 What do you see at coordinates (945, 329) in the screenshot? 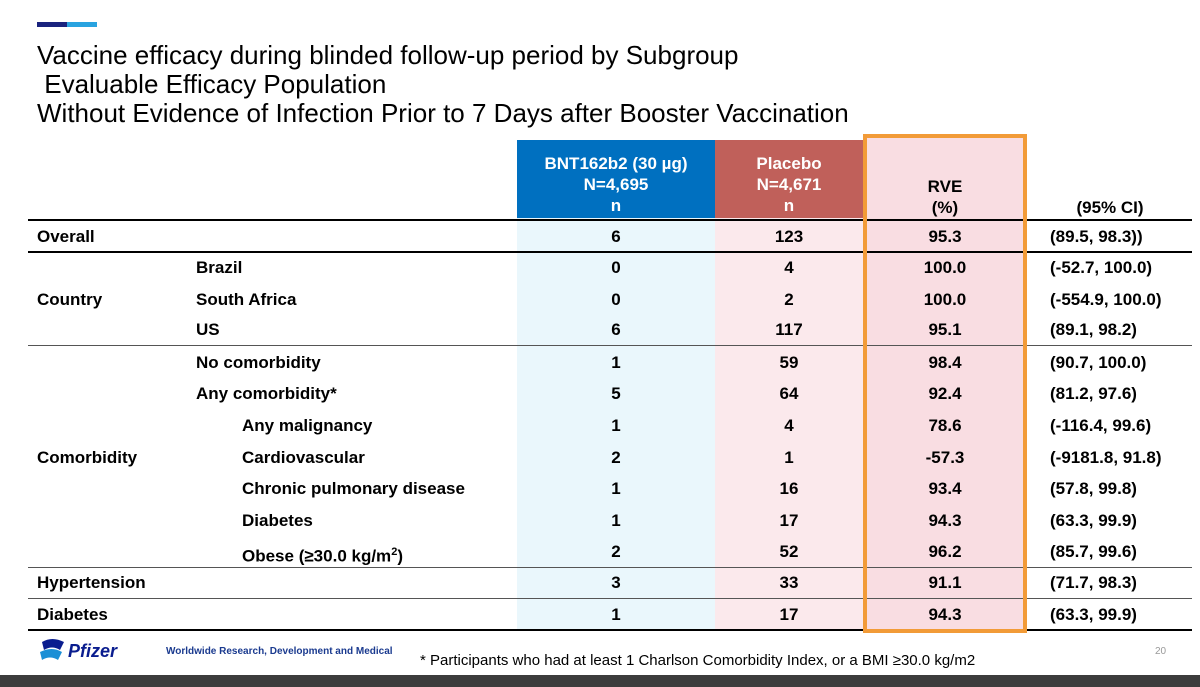
I see `rve-value: 95.1` at bounding box center [945, 329].